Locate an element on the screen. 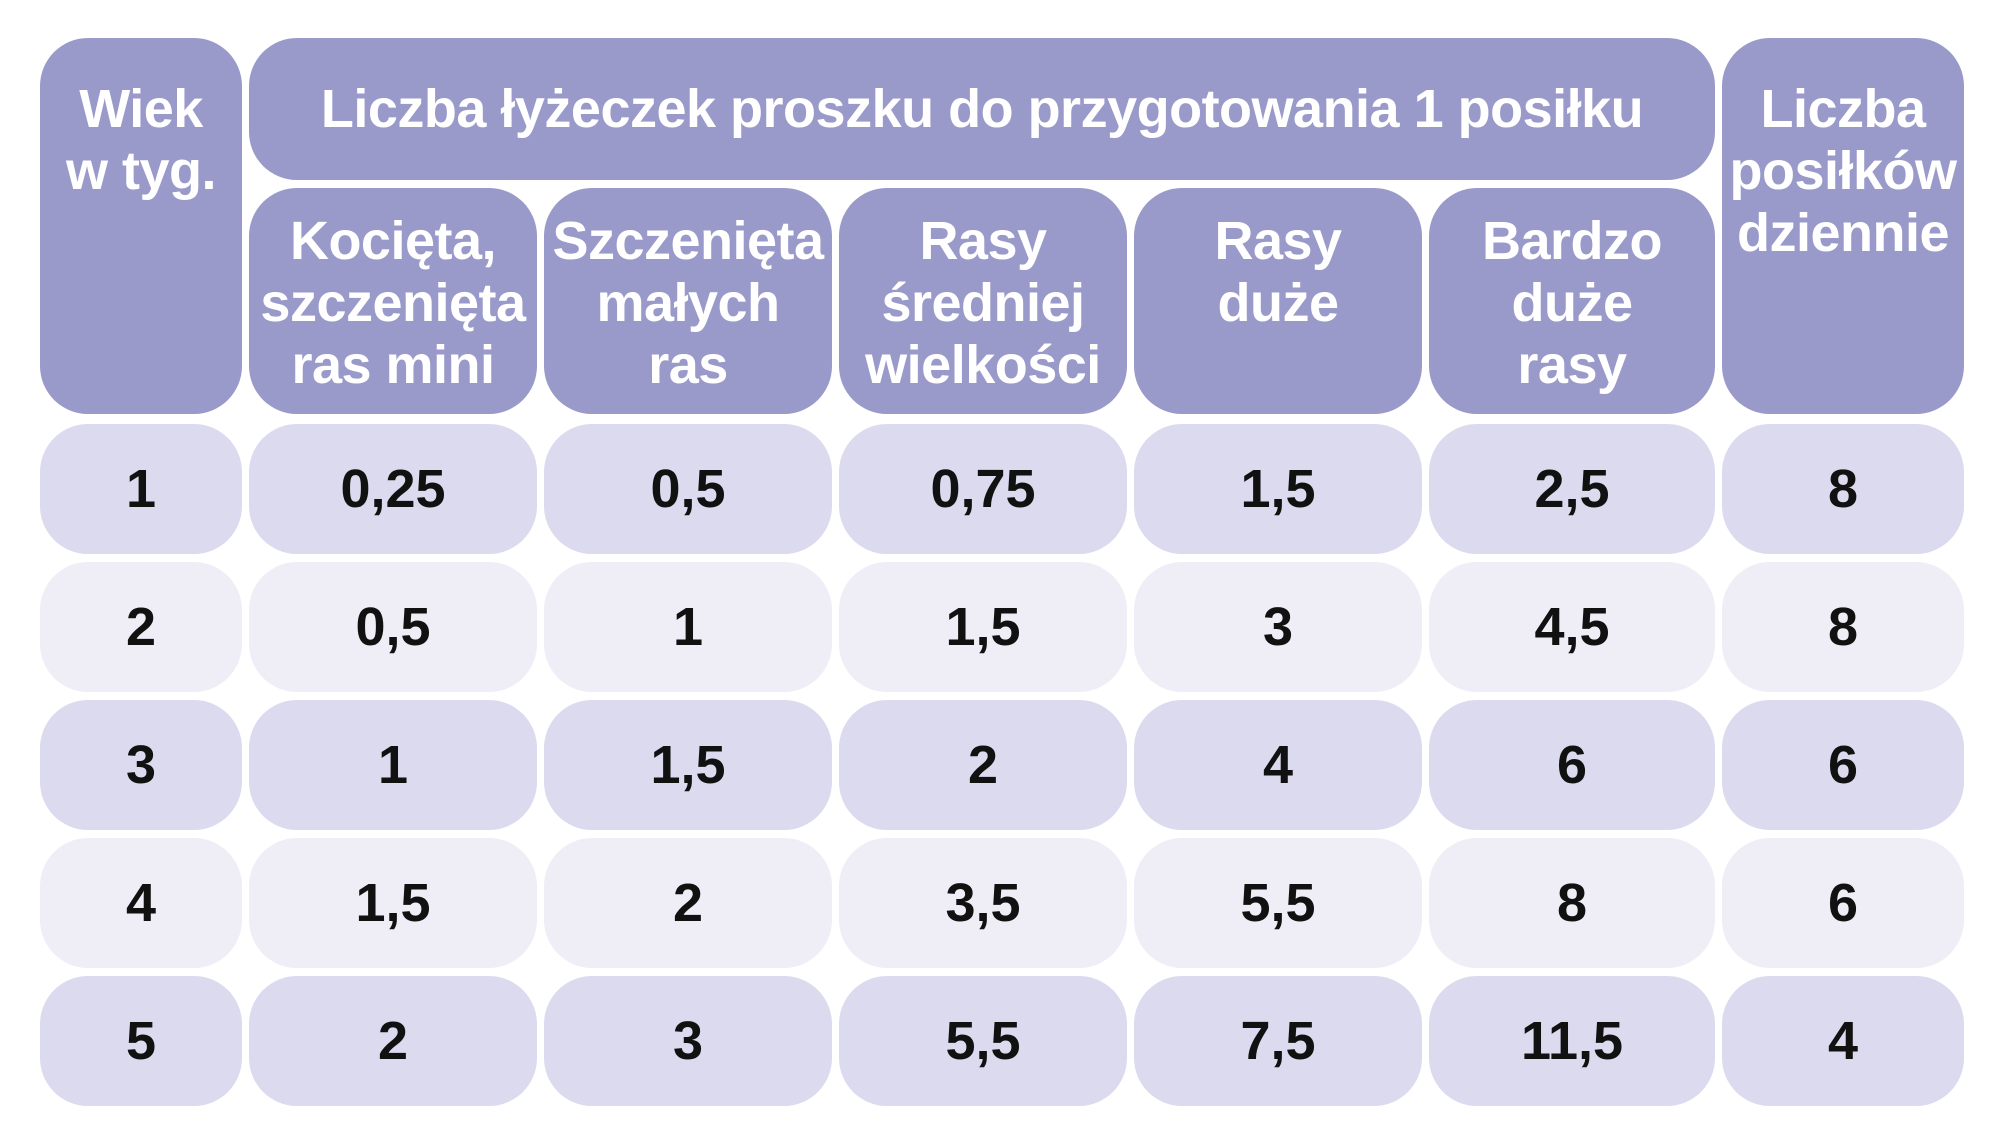 The image size is (2000, 1135). cell-text: 11,5 is located at coordinates (1572, 1041).